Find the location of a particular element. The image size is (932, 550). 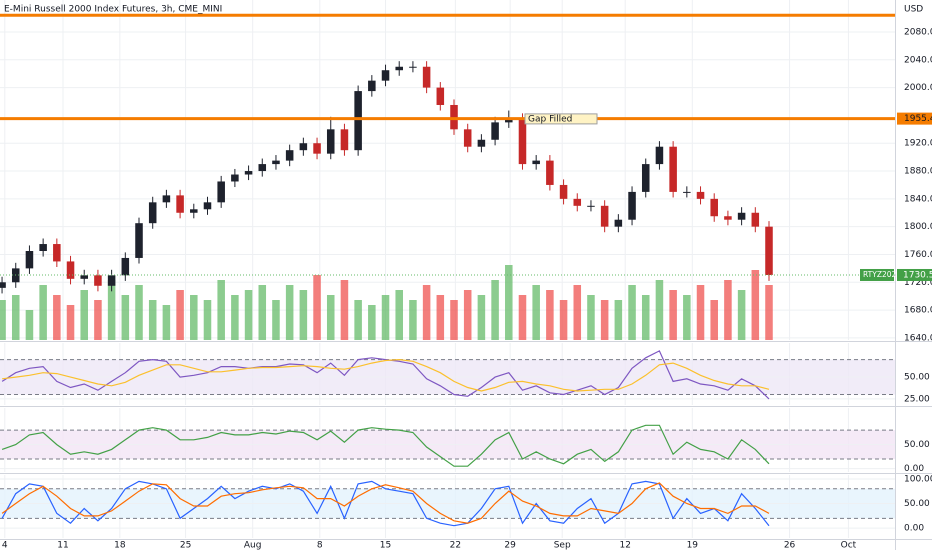

x-tick-label: 19 is located at coordinates (693, 545).